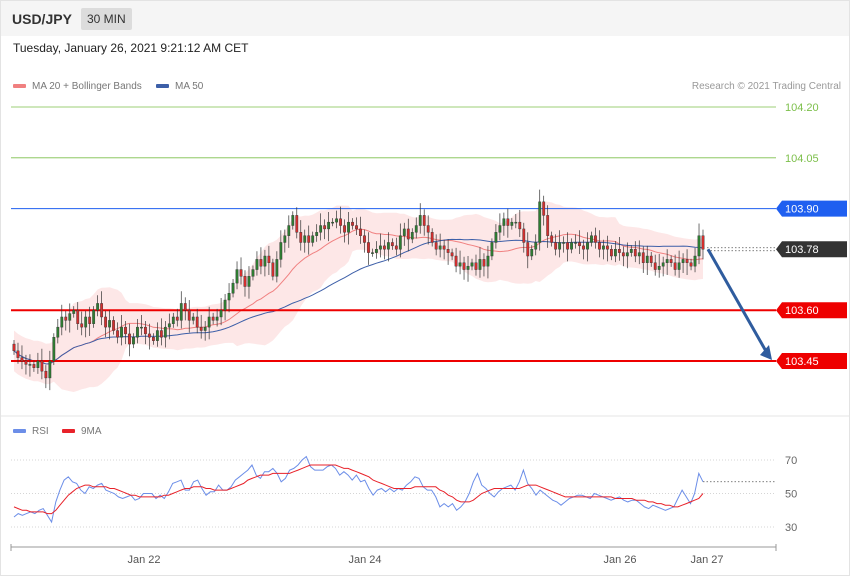 The image size is (850, 576). Describe the element at coordinates (619, 560) in the screenshot. I see `x-tick-label: Jan 26` at that location.